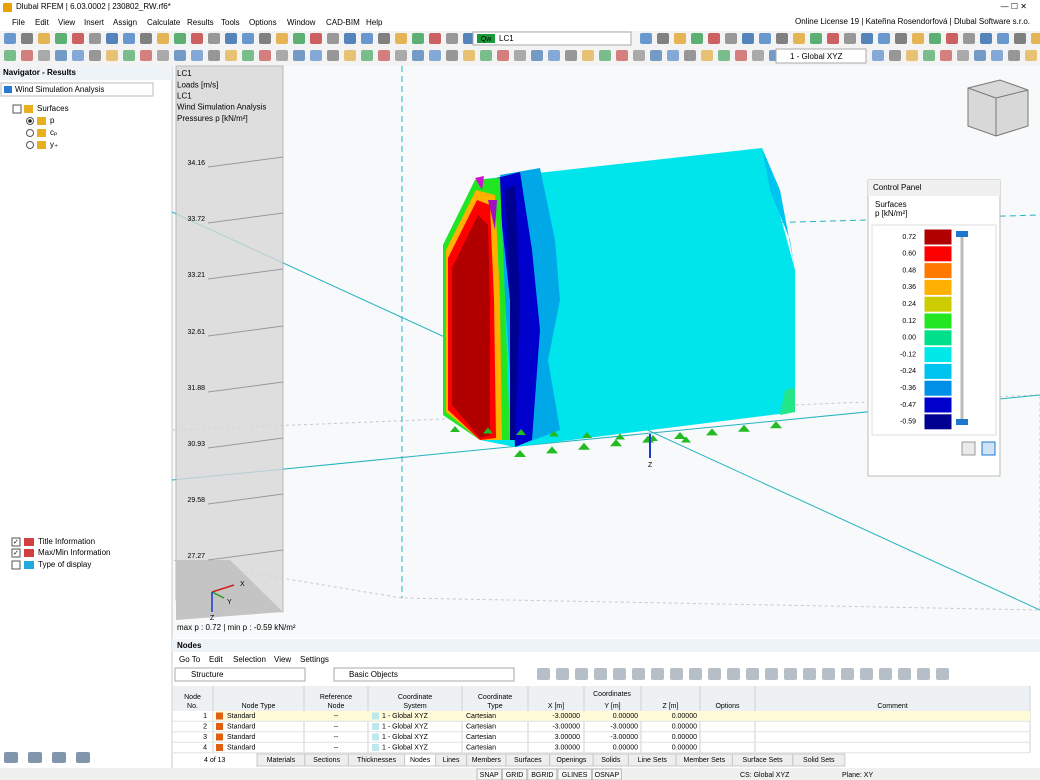  Describe the element at coordinates (282, 659) in the screenshot. I see `nodes-menu-item: View` at that location.